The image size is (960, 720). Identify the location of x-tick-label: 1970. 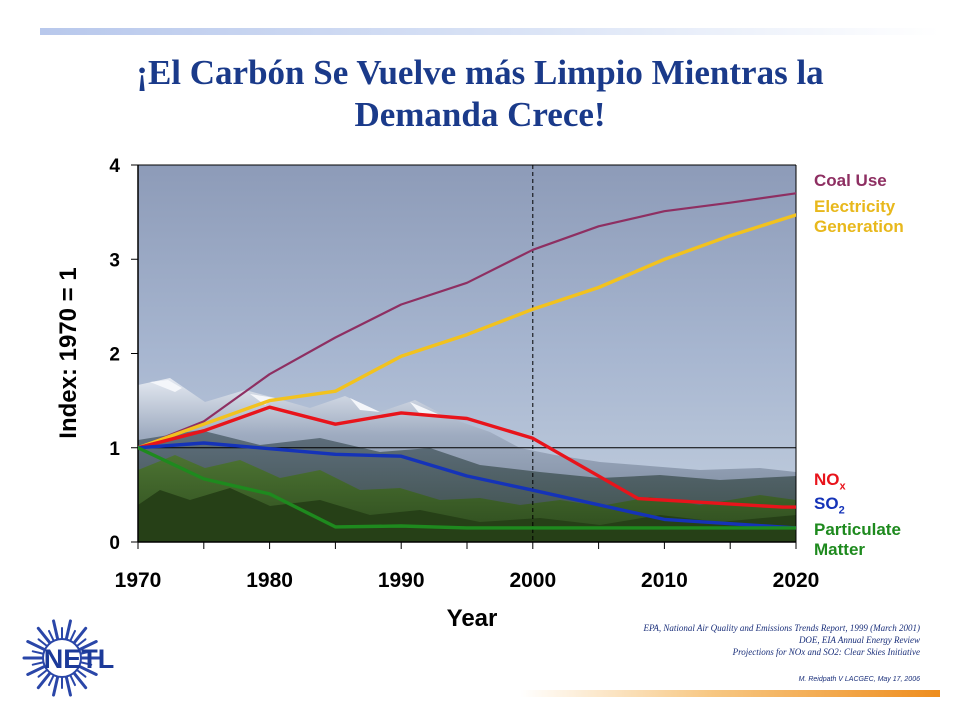
(138, 580).